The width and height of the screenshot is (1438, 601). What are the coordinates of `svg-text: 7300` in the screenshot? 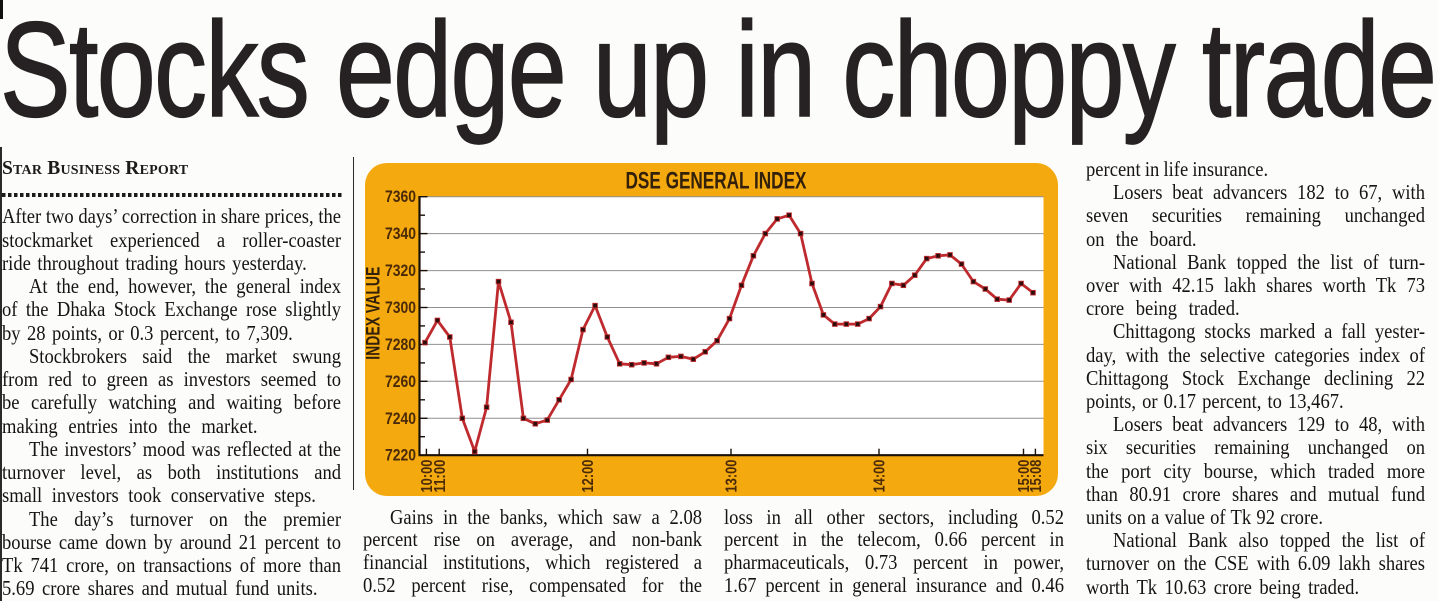 It's located at (400, 308).